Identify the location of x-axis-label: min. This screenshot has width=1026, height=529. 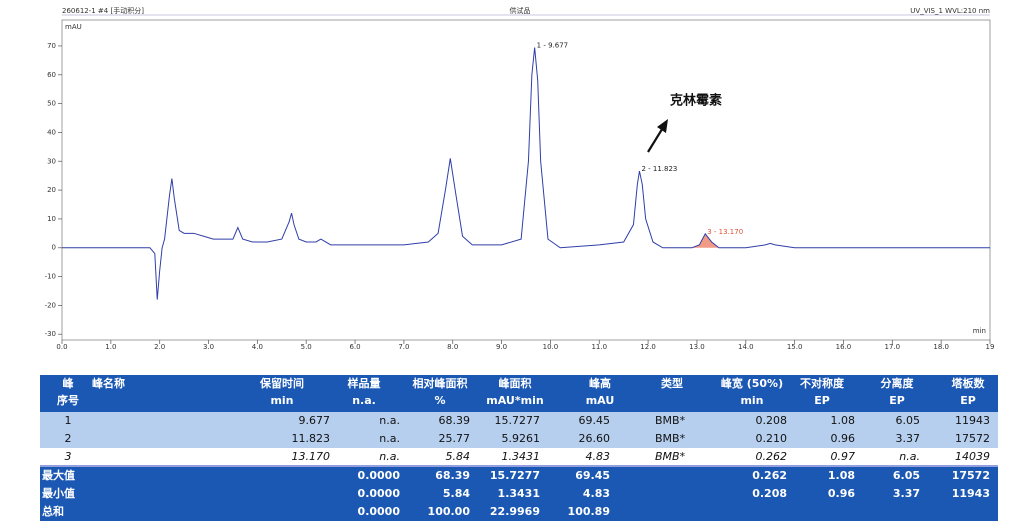
(979, 331).